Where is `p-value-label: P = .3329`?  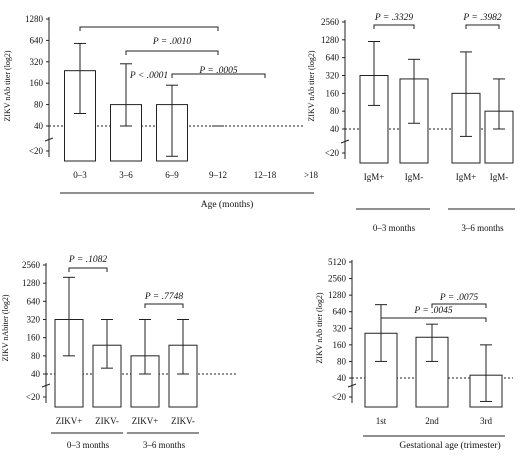
p-value-label: P = .3329 is located at coordinates (393, 18).